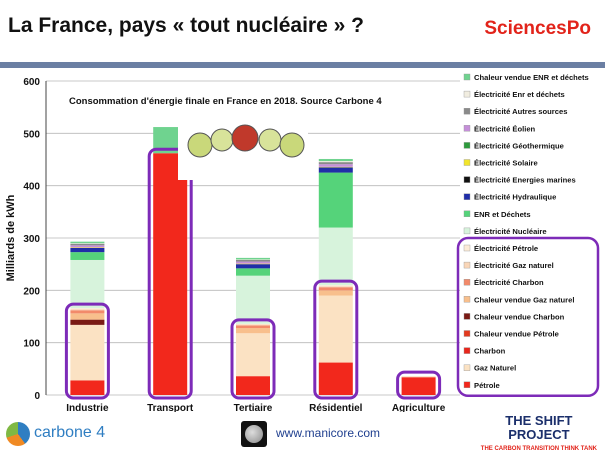 The width and height of the screenshot is (605, 456). Describe the element at coordinates (509, 282) in the screenshot. I see `legend-label: Électricité Charbon` at that location.